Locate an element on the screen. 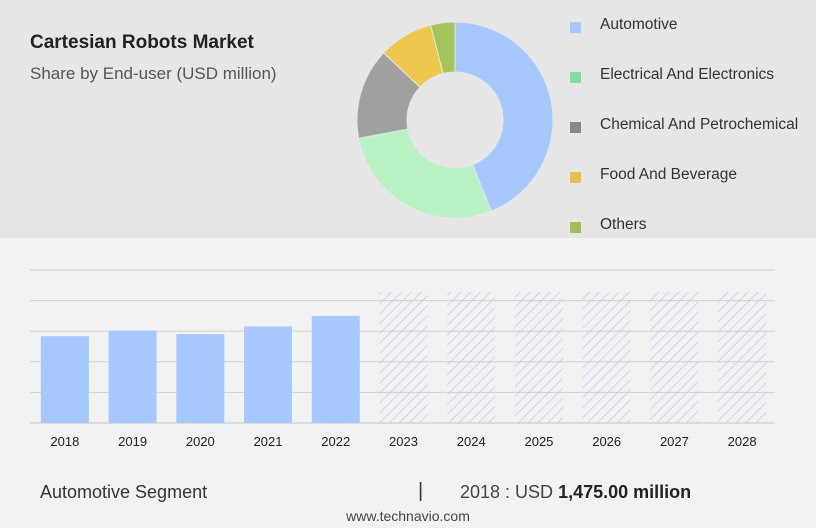 This screenshot has height=528, width=816. tick-label-2026: 2026 is located at coordinates (606, 441).